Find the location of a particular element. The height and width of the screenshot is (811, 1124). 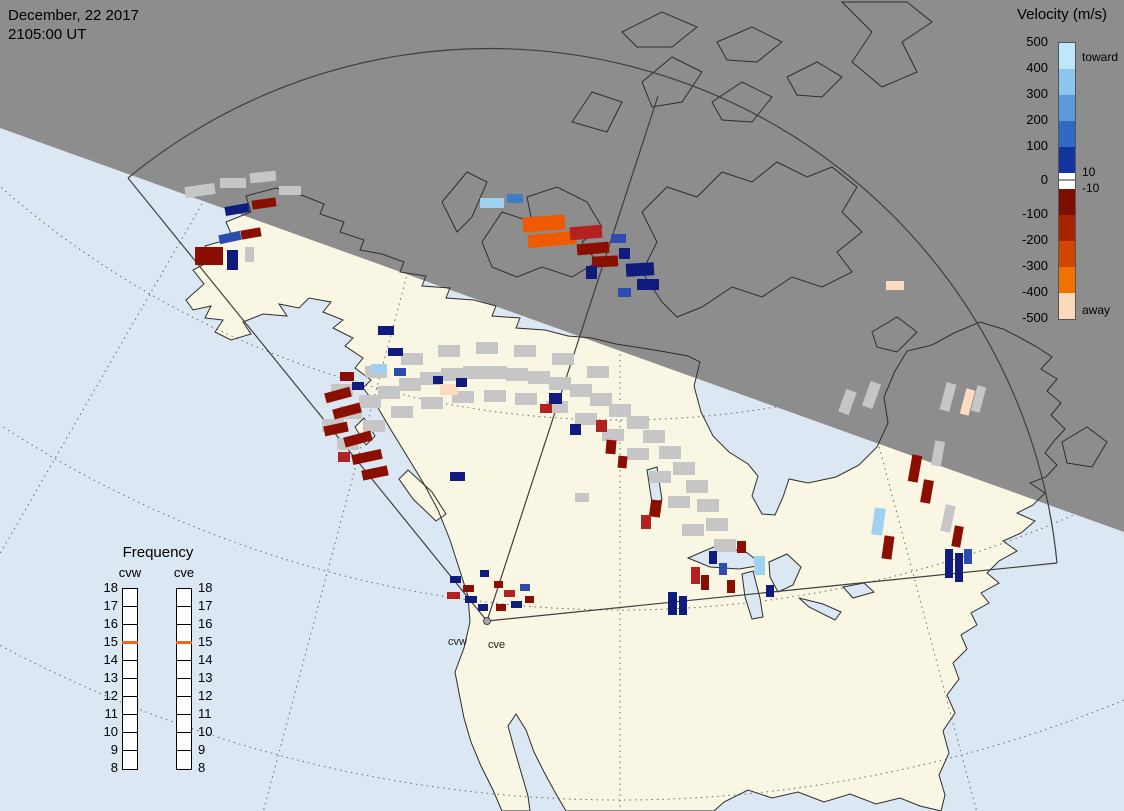

frequency-legend-title: Frequency is located at coordinates (158, 552).